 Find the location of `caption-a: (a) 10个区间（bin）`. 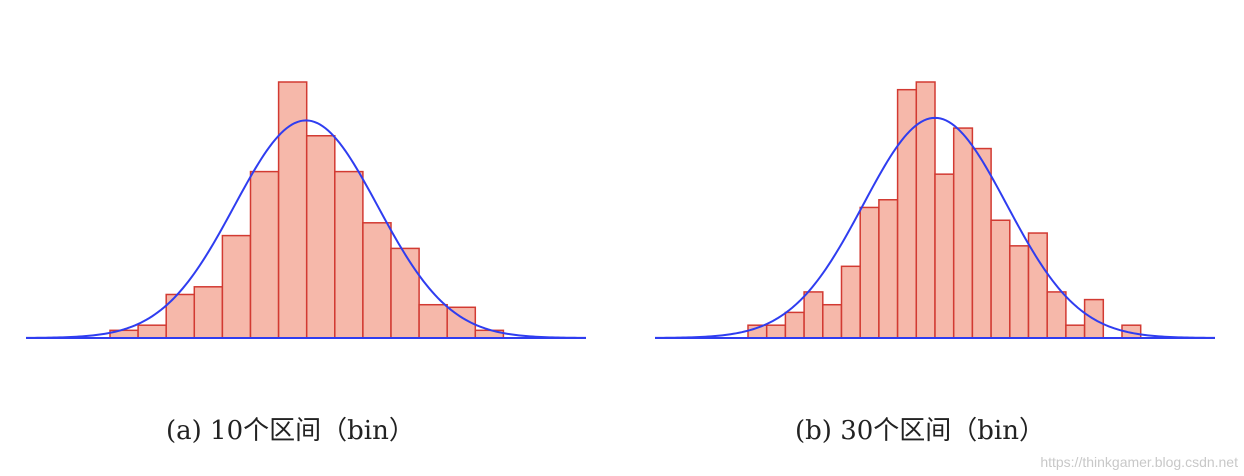

caption-a: (a) 10个区间（bin） is located at coordinates (290, 431).